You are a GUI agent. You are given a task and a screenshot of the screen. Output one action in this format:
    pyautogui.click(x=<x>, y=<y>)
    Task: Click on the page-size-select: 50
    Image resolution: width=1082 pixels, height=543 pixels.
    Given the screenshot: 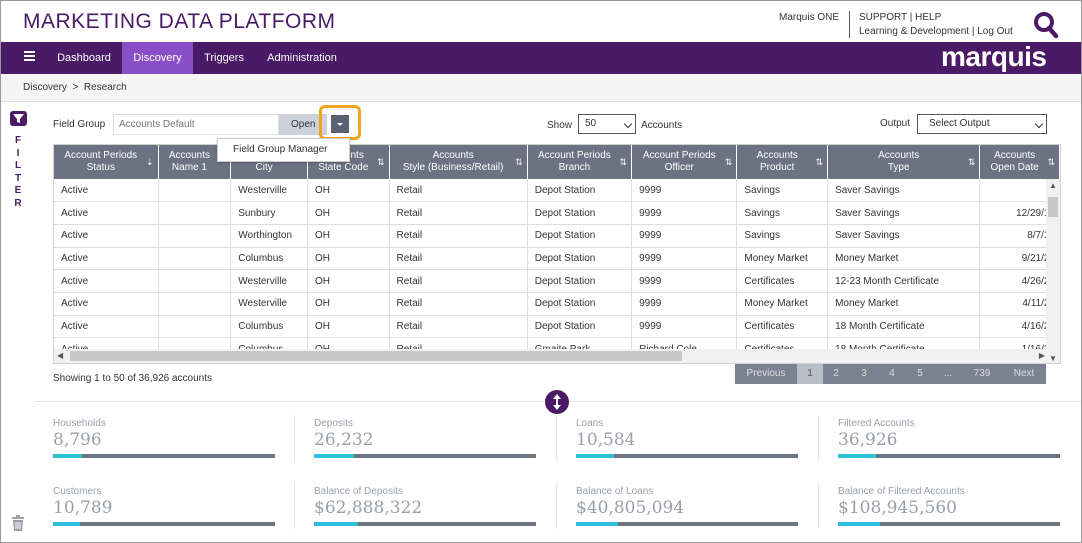 What is the action you would take?
    pyautogui.click(x=607, y=124)
    